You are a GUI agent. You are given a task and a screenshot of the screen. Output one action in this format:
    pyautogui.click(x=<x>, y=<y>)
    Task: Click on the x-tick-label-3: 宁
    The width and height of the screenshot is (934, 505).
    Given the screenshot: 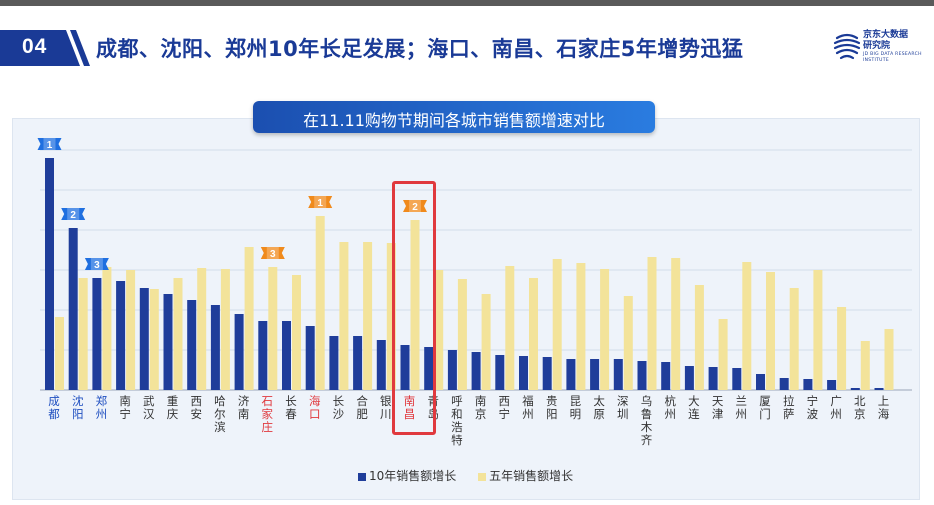 What is the action you would take?
    pyautogui.click(x=125, y=414)
    